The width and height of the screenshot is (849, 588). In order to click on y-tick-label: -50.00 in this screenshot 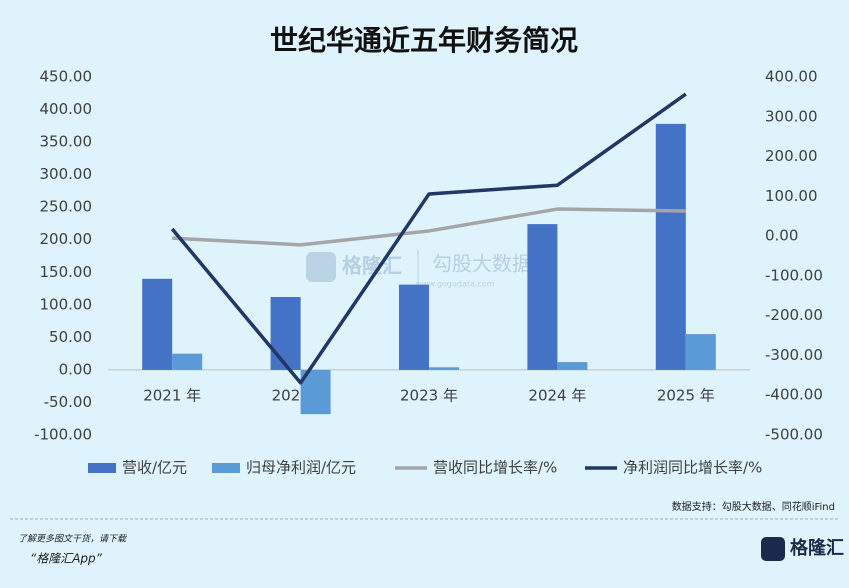, I will do `click(68, 402)`.